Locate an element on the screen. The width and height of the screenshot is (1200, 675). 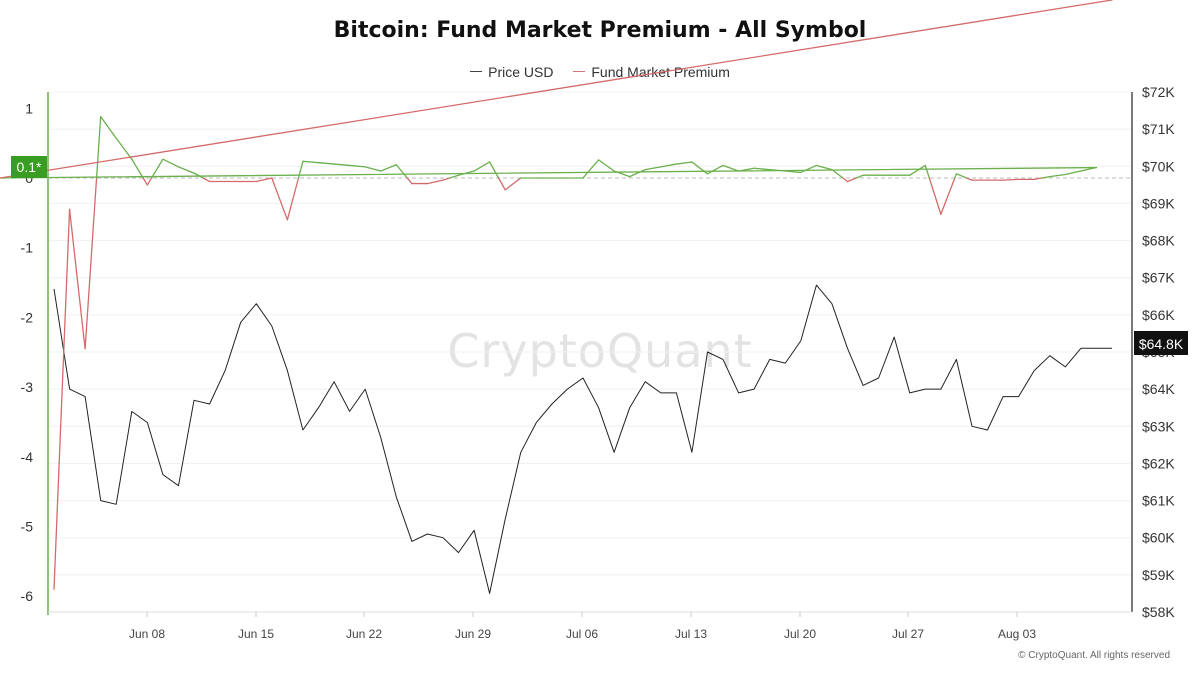
right-tick-label: $59K is located at coordinates (1158, 575).